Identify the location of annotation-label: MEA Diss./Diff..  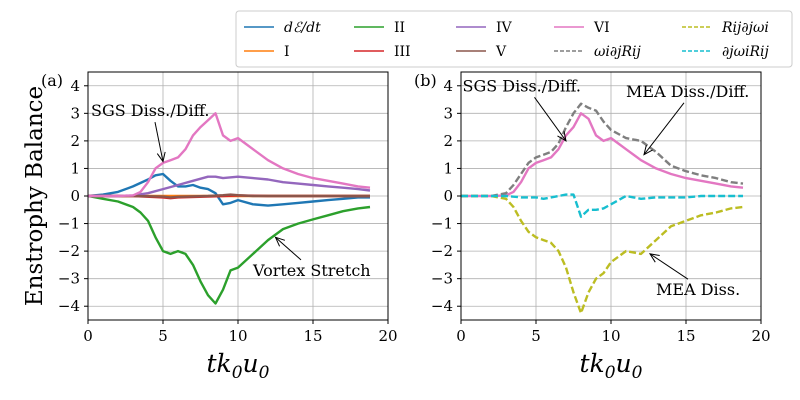
(687, 91).